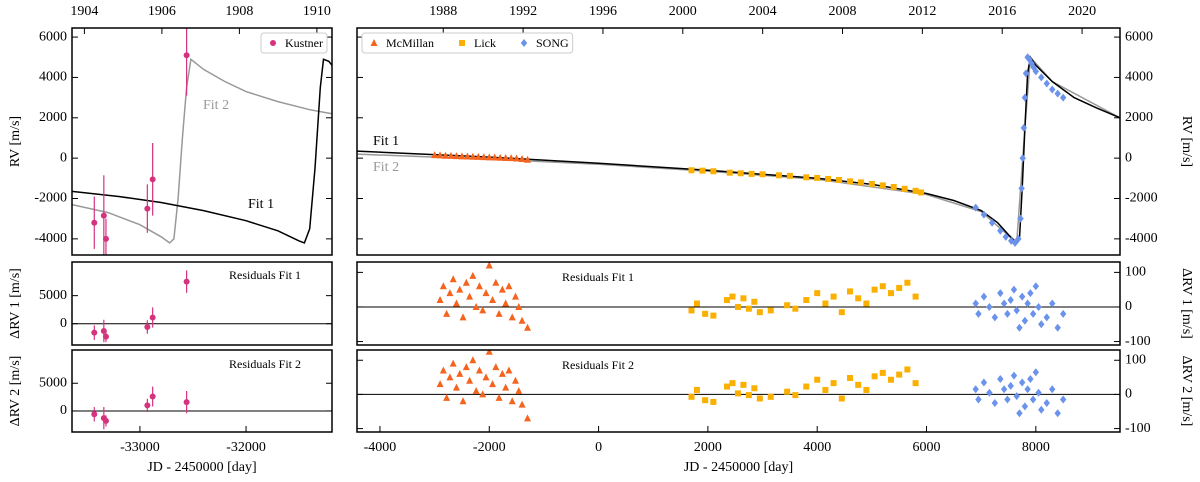  Describe the element at coordinates (53, 36) in the screenshot. I see `y-tick-label: 6000` at that location.